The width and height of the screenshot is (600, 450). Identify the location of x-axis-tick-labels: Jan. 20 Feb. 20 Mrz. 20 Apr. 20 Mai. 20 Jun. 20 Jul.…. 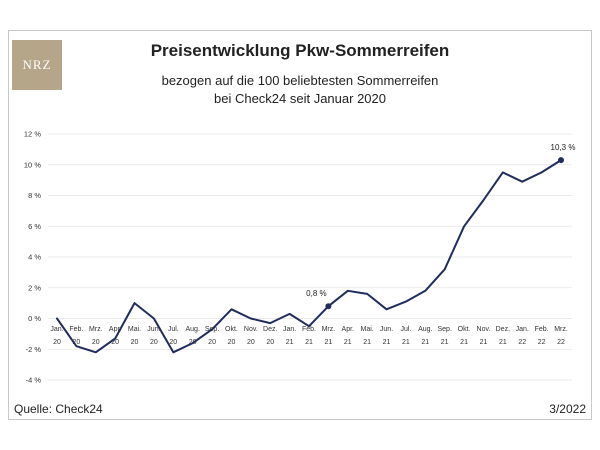
(308, 336).